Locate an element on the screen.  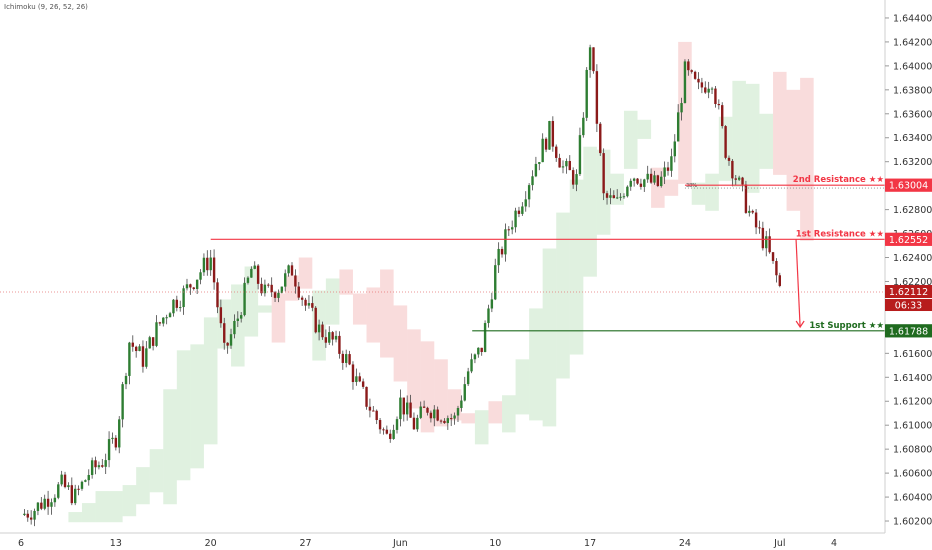
time-tick-label: 6 is located at coordinates (21, 543).